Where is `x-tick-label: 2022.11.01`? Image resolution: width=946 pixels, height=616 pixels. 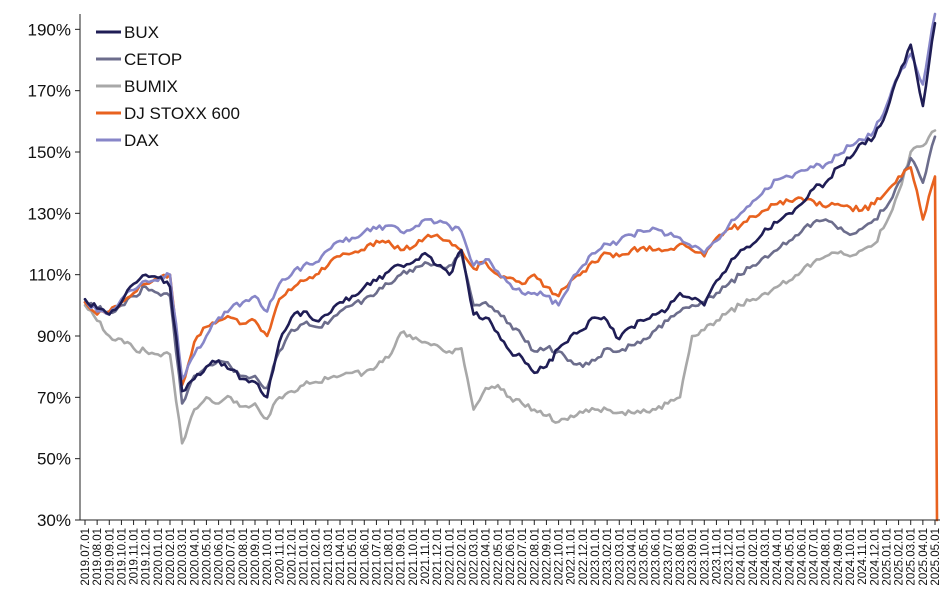
x-tick-label: 2022.11.01 is located at coordinates (572, 556).